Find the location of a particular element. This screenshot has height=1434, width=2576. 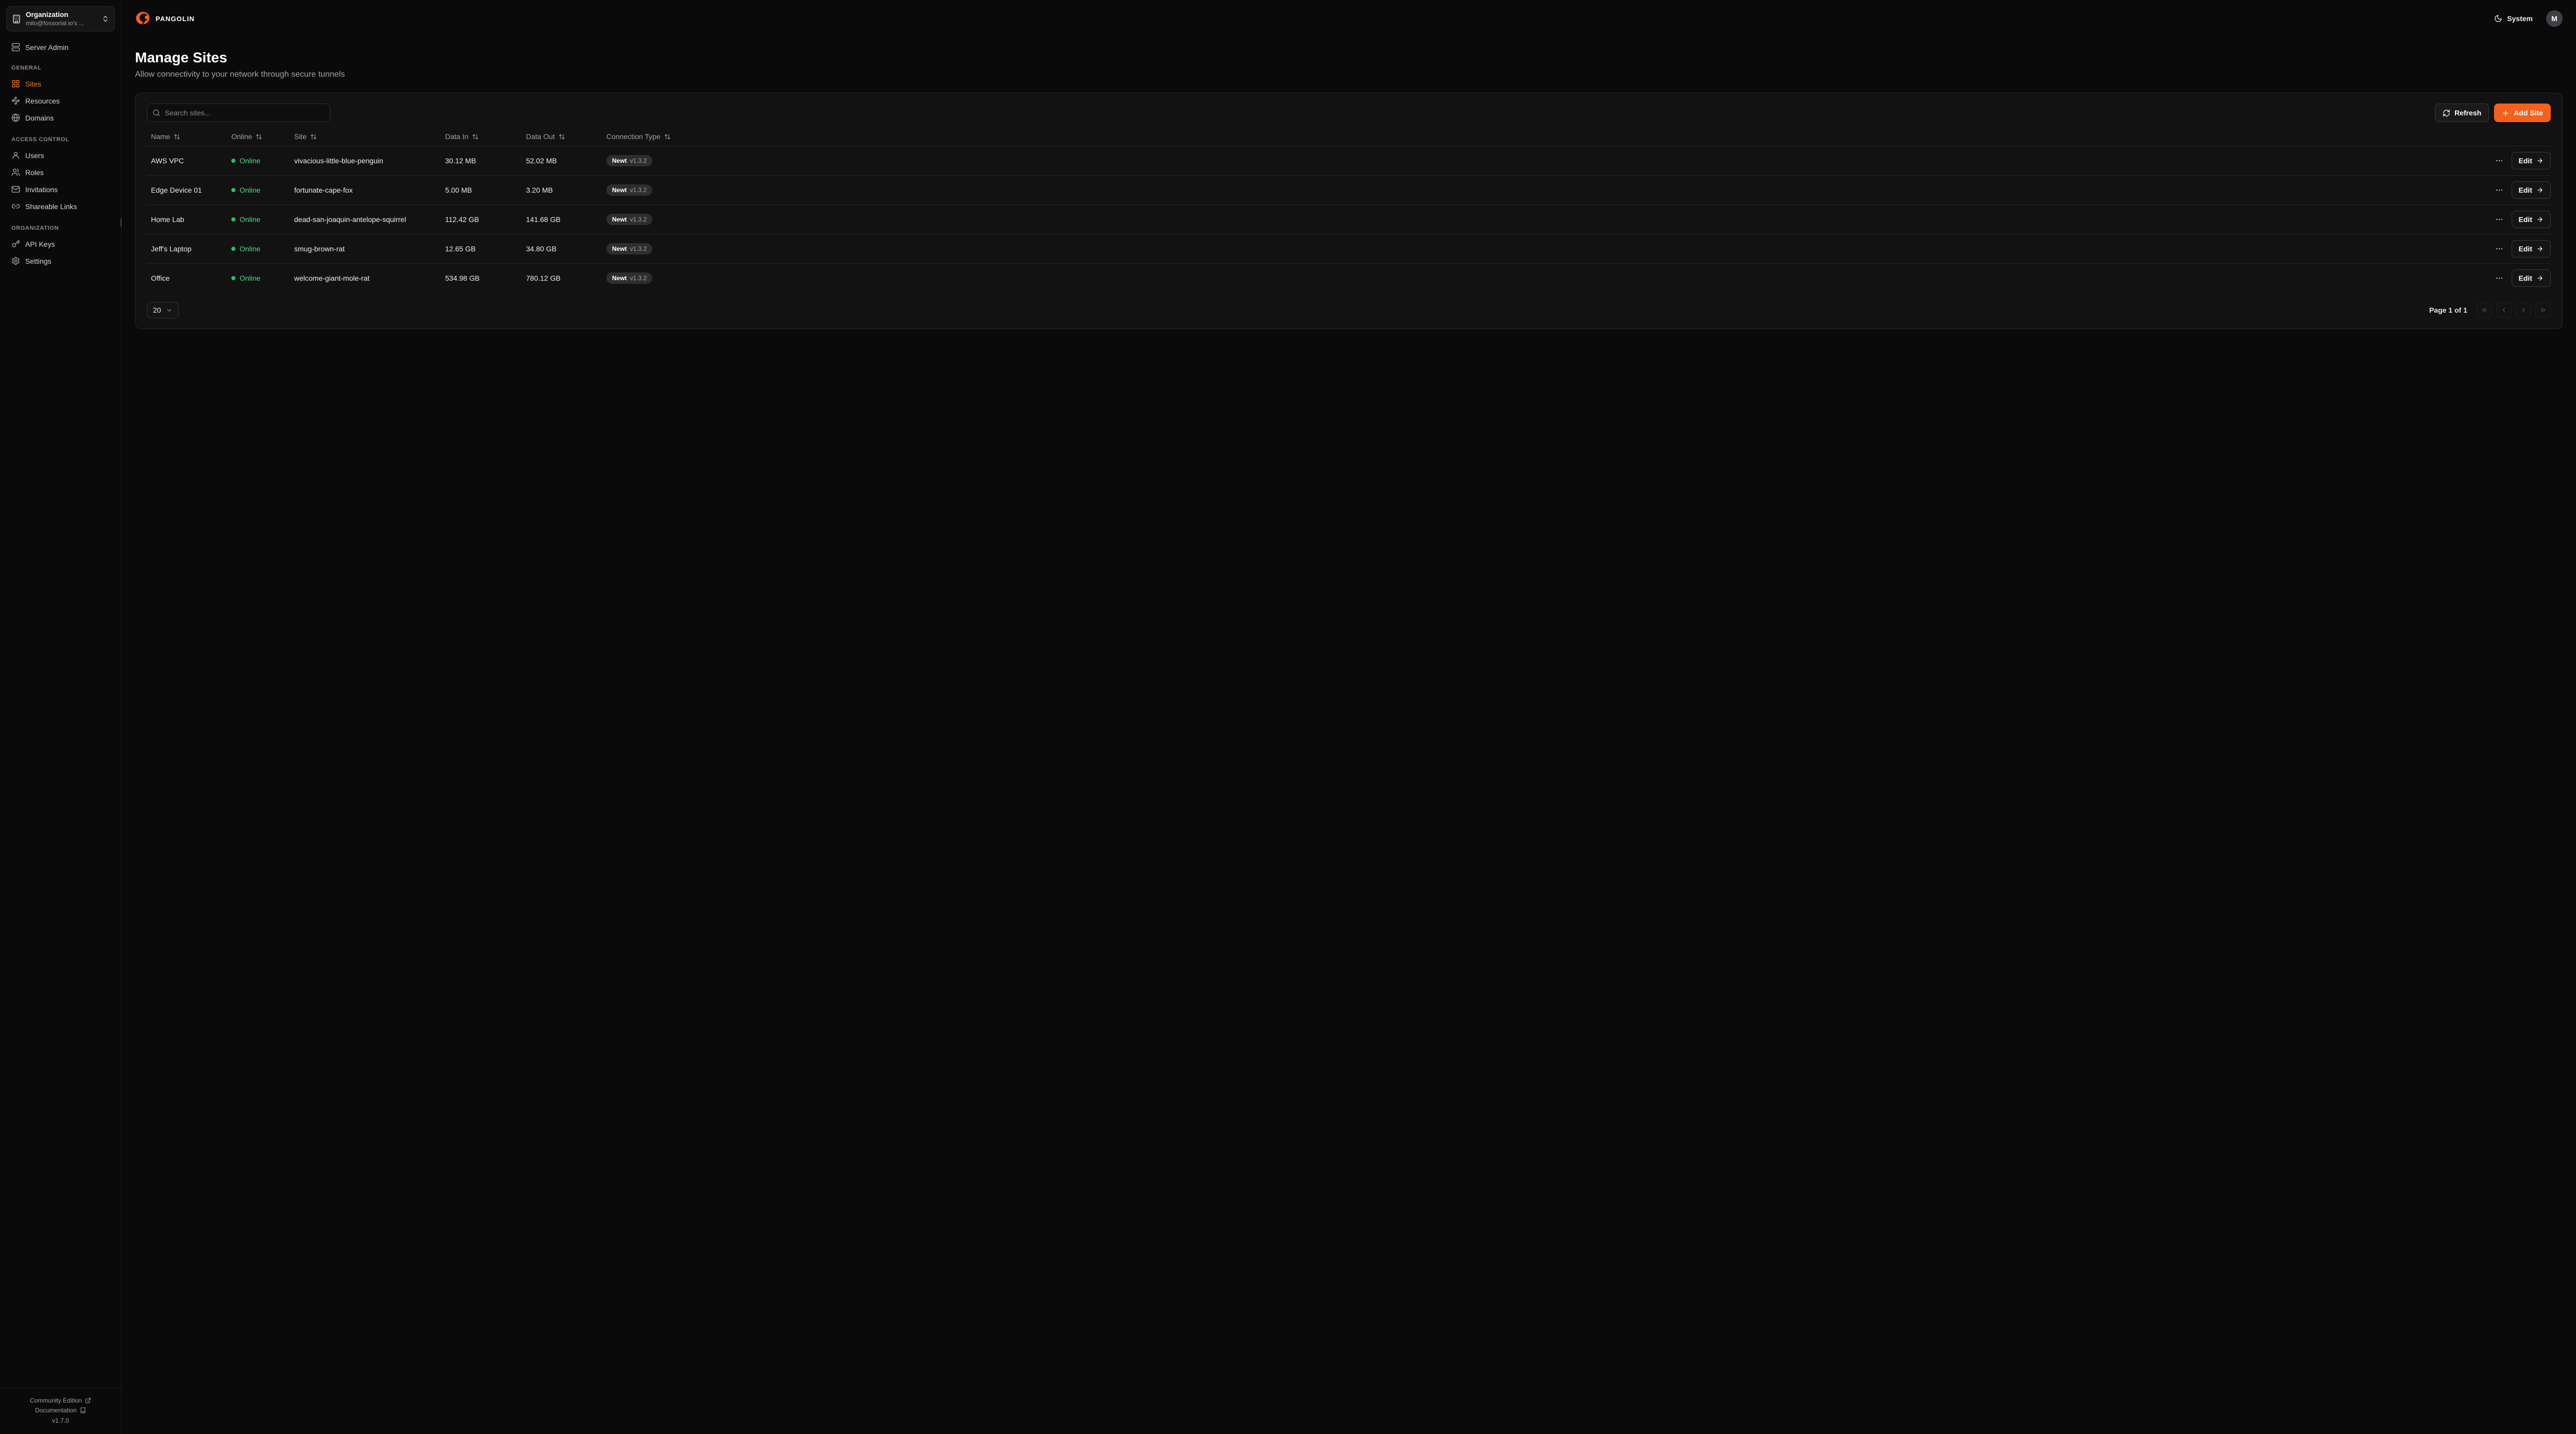

column-header-data-out: Data Out is located at coordinates (562, 136).